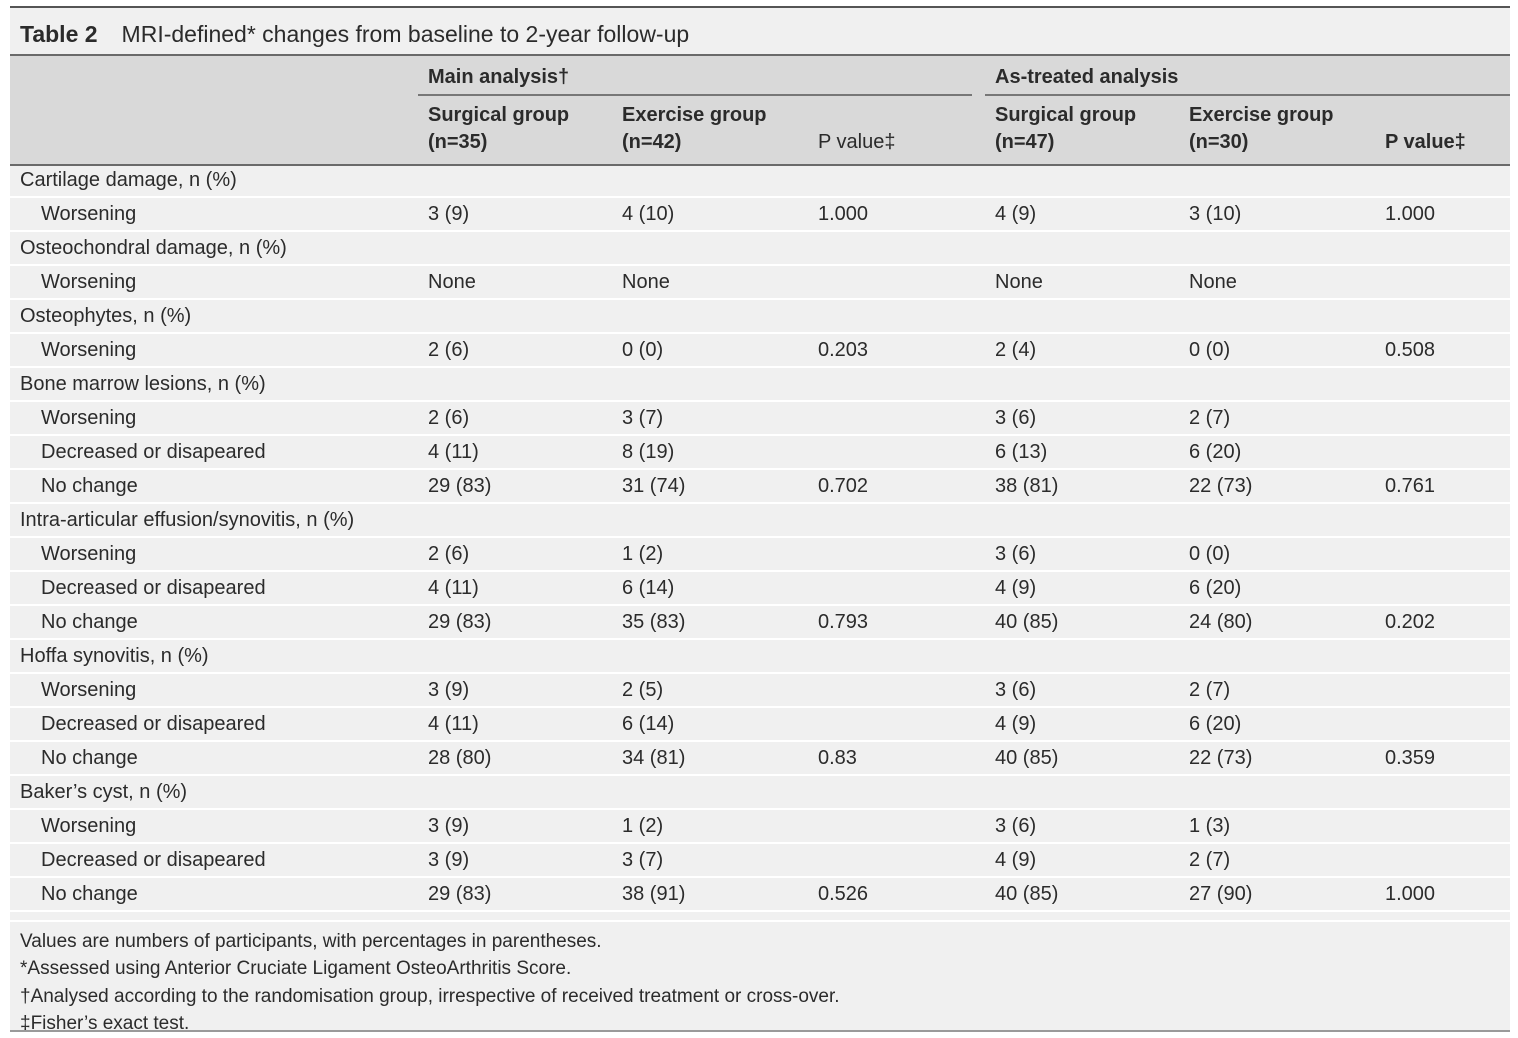  Describe the element at coordinates (760, 351) in the screenshot. I see `table-row: Worsening 2 (6) 0 (0) 0.203 2 (4) 0 (0) 0.508` at that location.